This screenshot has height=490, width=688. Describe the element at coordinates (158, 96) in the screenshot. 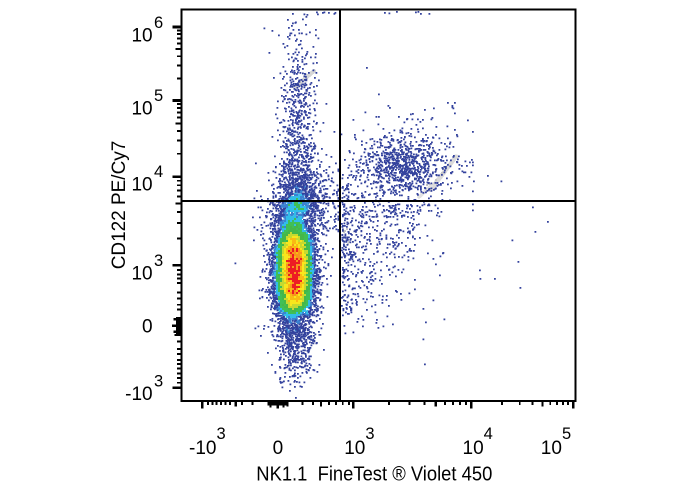

I see `svg-text: 5` at that location.